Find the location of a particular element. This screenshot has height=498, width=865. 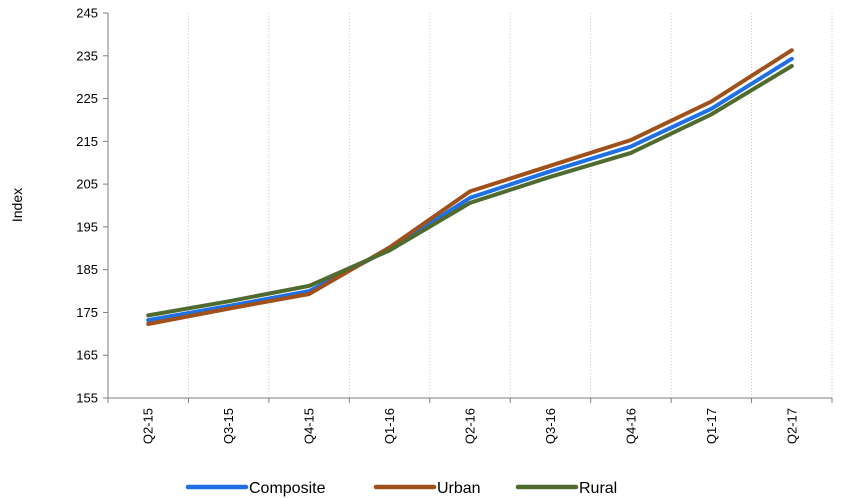

y-tick-label: 205 is located at coordinates (87, 184).